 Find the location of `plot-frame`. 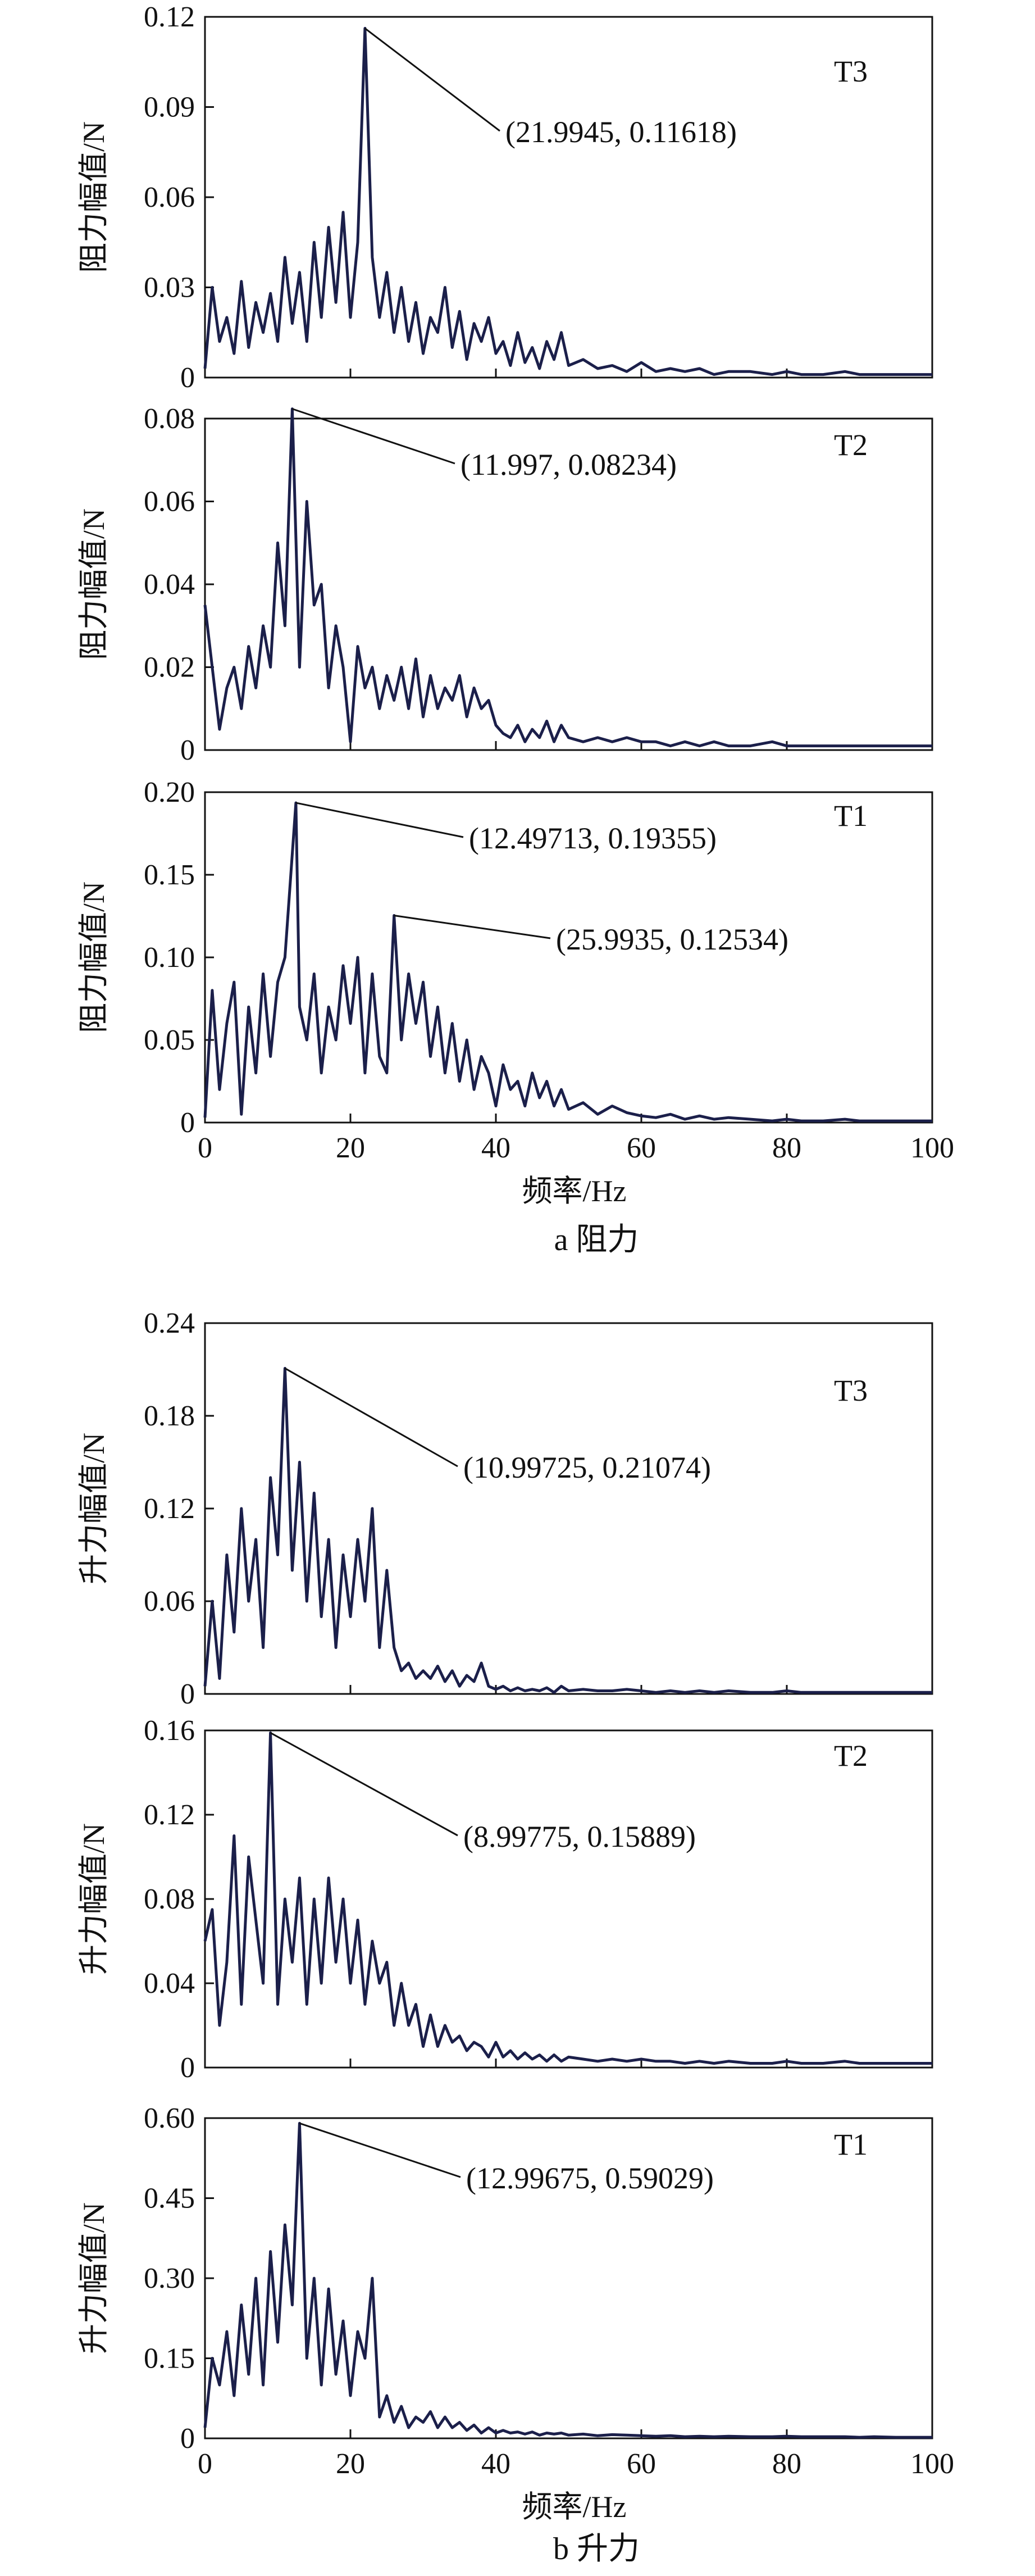

plot-frame is located at coordinates (568, 198).